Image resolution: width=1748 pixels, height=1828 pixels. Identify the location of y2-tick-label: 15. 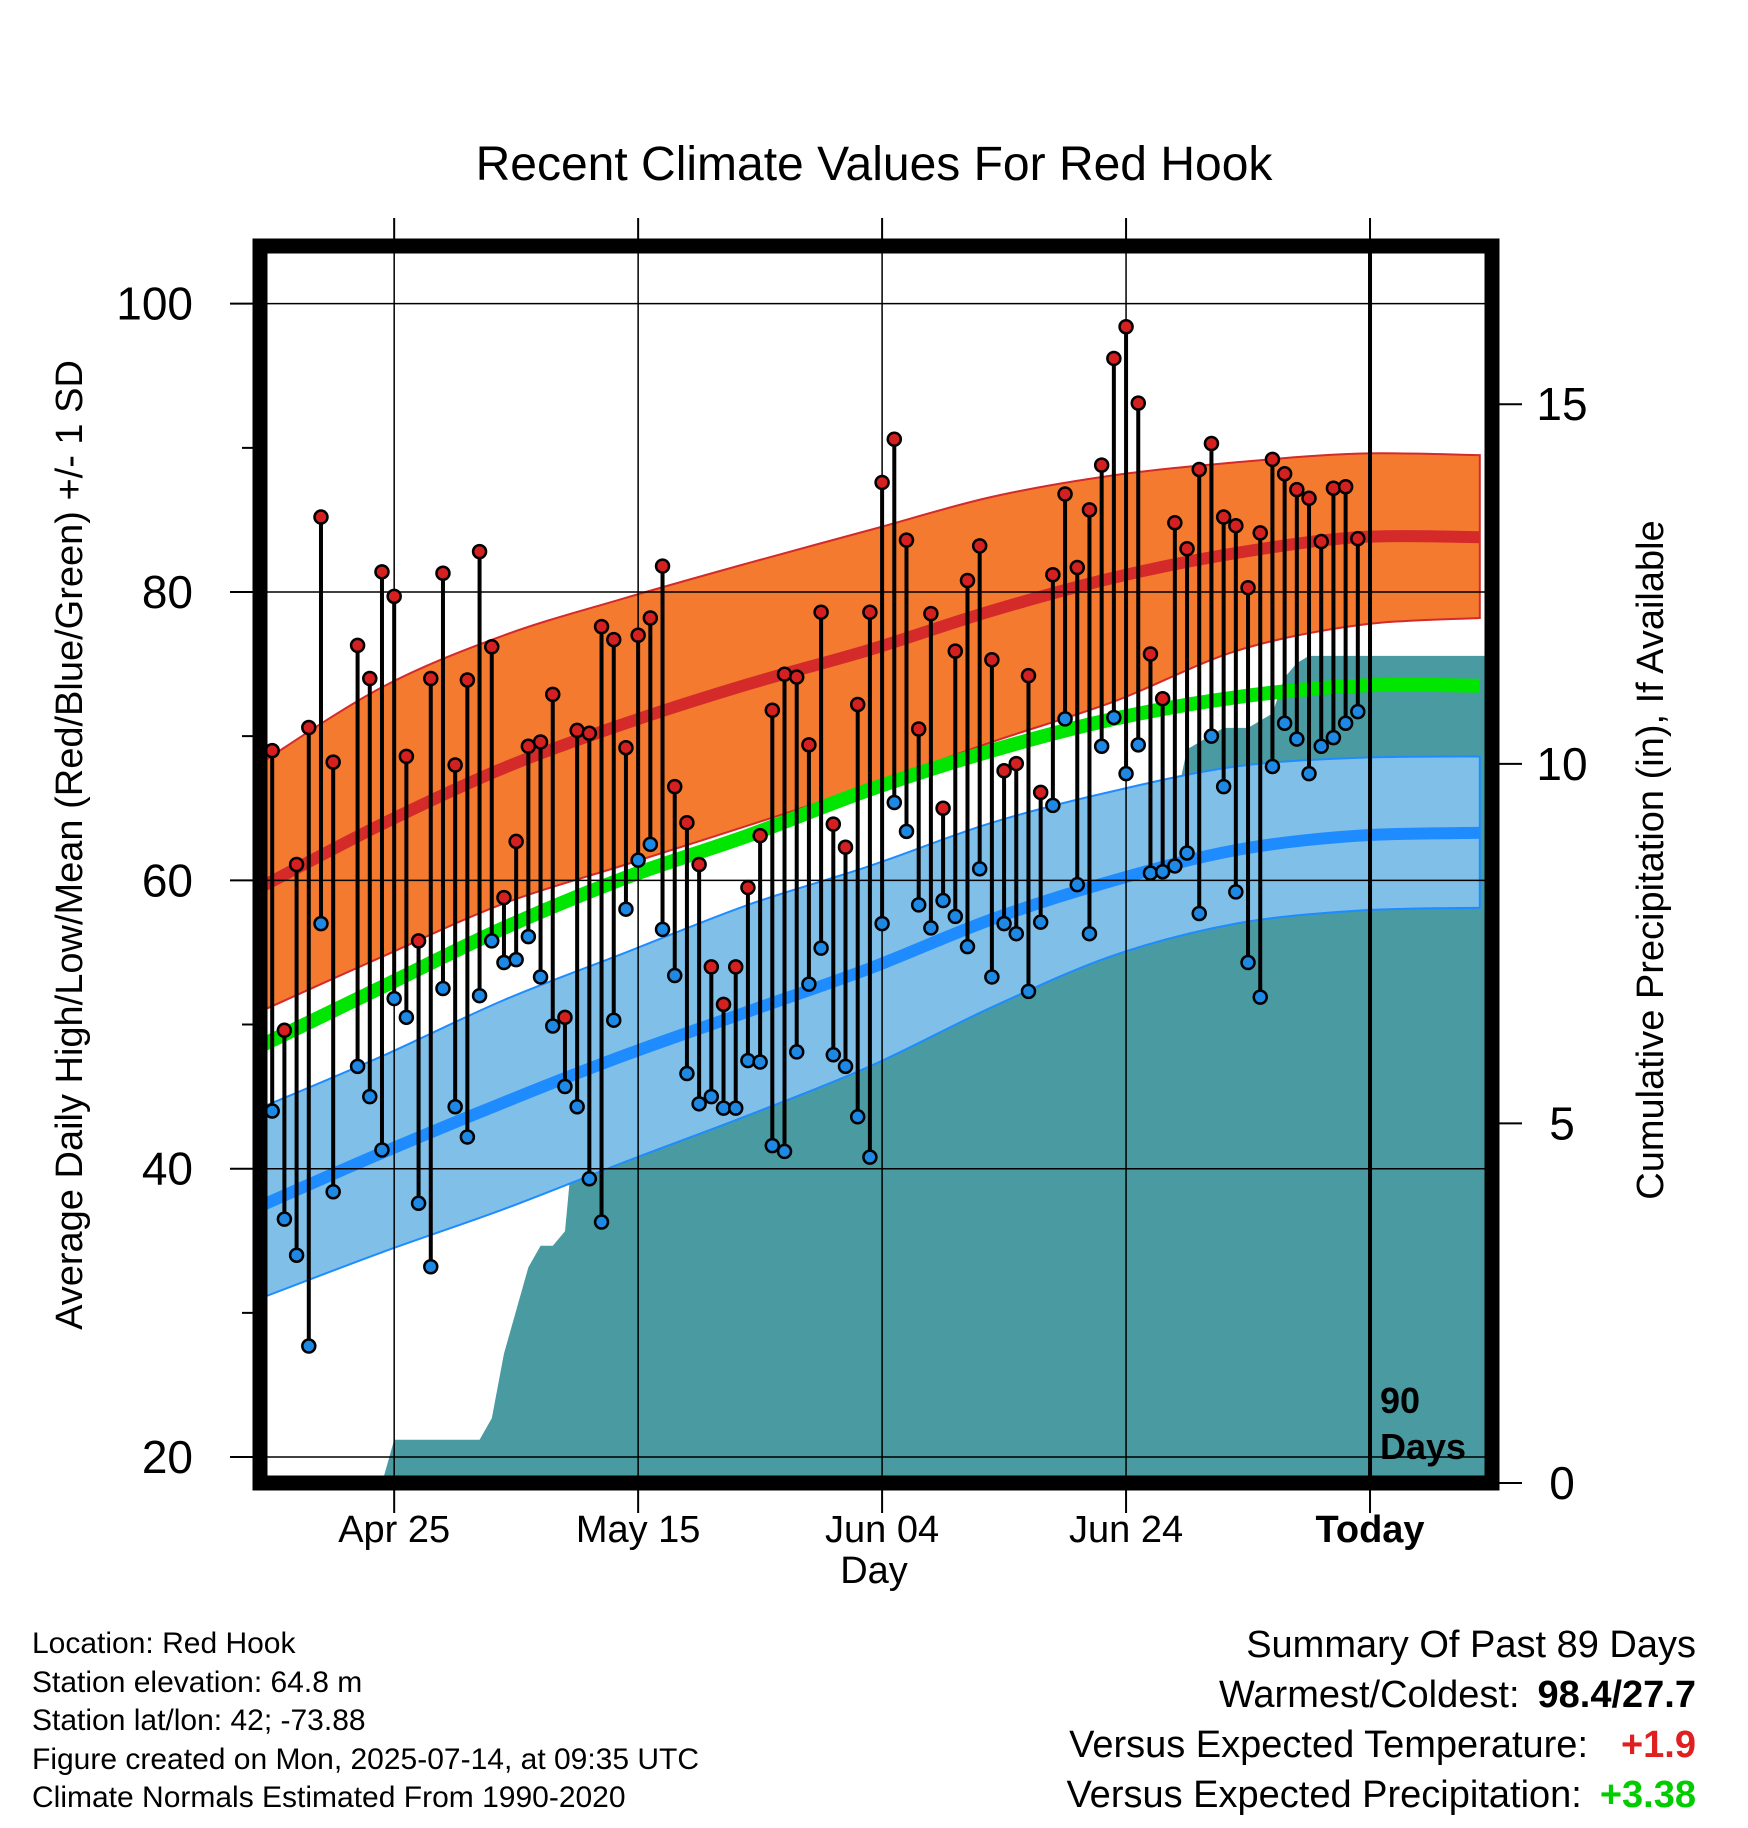
(1561, 404).